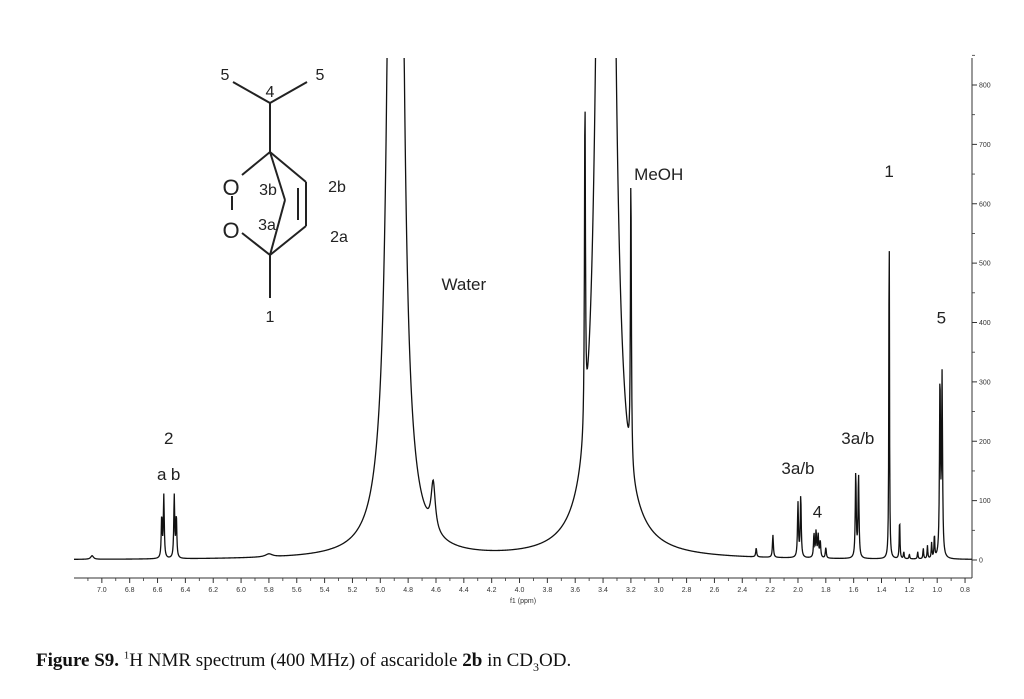 This screenshot has width=1024, height=699. What do you see at coordinates (941, 318) in the screenshot?
I see `peak-annotation: 5` at bounding box center [941, 318].